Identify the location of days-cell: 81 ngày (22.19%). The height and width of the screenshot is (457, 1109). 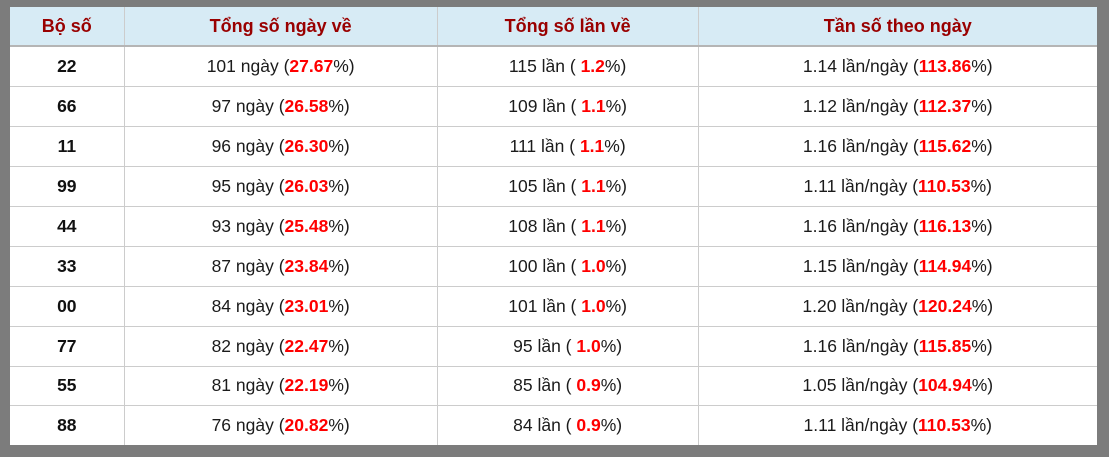
(280, 385).